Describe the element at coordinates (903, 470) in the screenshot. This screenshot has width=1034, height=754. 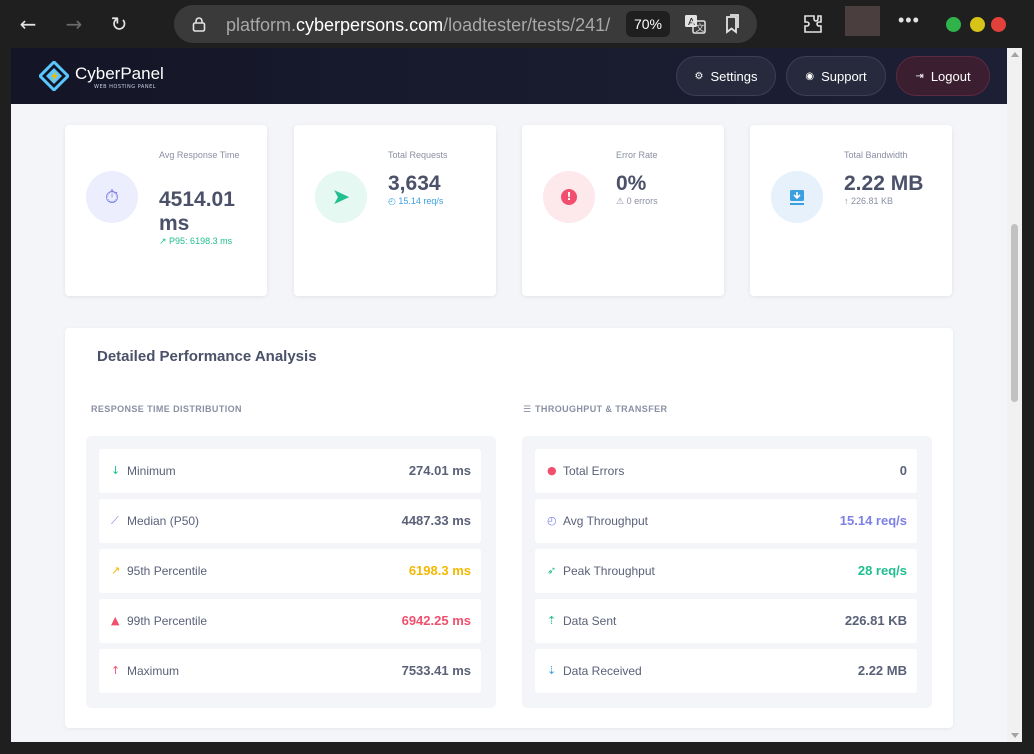
I see `row-value: 0` at that location.